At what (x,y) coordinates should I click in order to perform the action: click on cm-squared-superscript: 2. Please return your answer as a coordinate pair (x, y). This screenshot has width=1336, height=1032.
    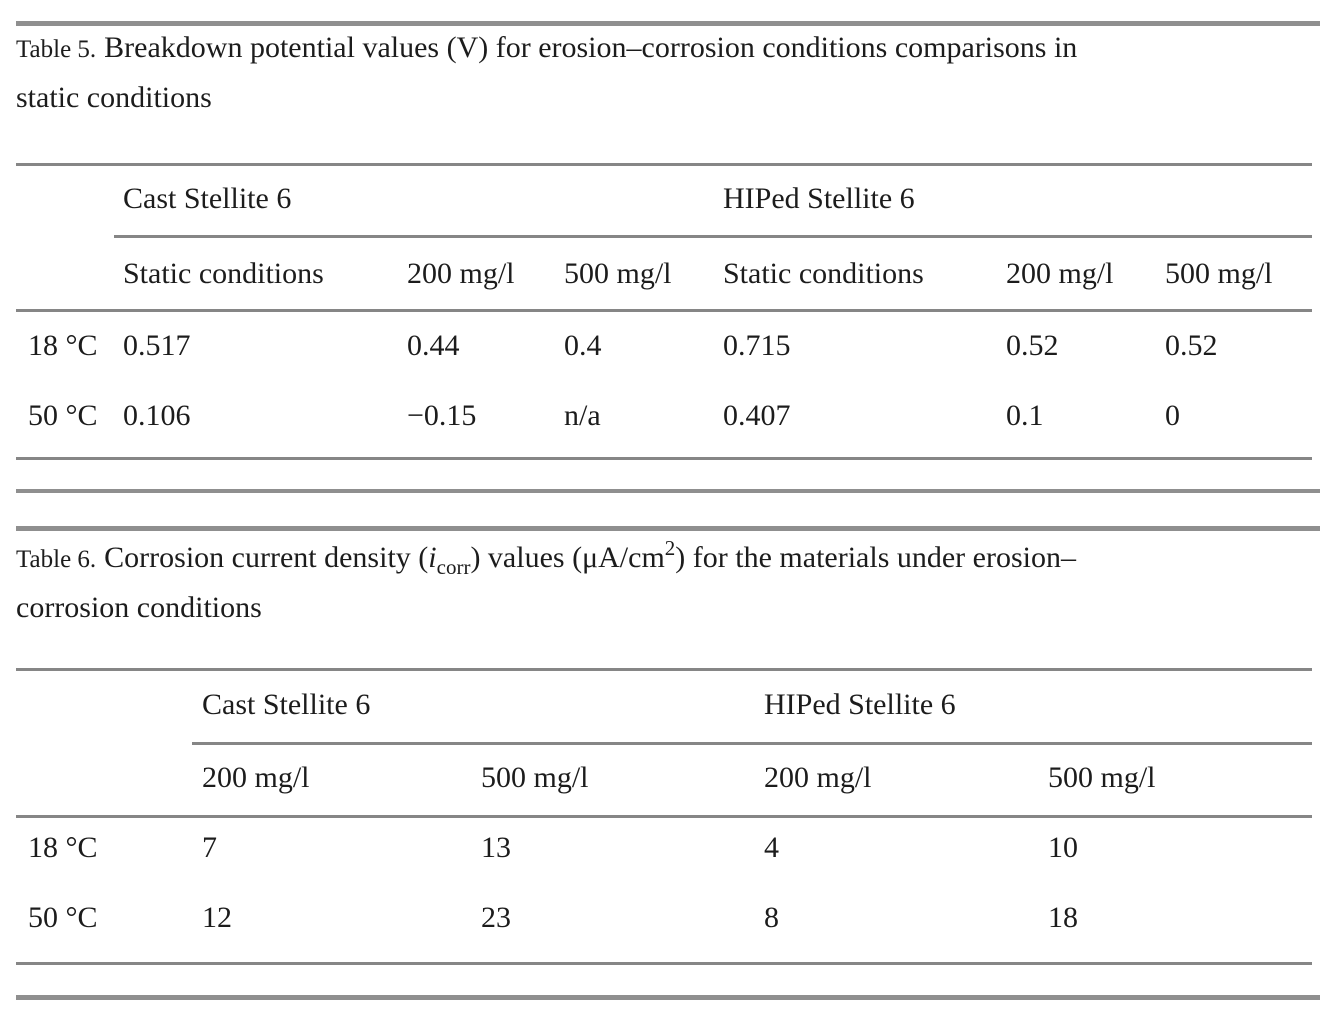
    Looking at the image, I should click on (670, 548).